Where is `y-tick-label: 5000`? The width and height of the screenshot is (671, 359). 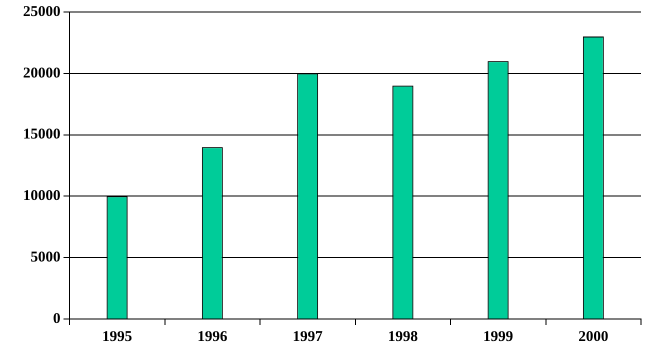
y-tick-label: 5000 is located at coordinates (45, 257).